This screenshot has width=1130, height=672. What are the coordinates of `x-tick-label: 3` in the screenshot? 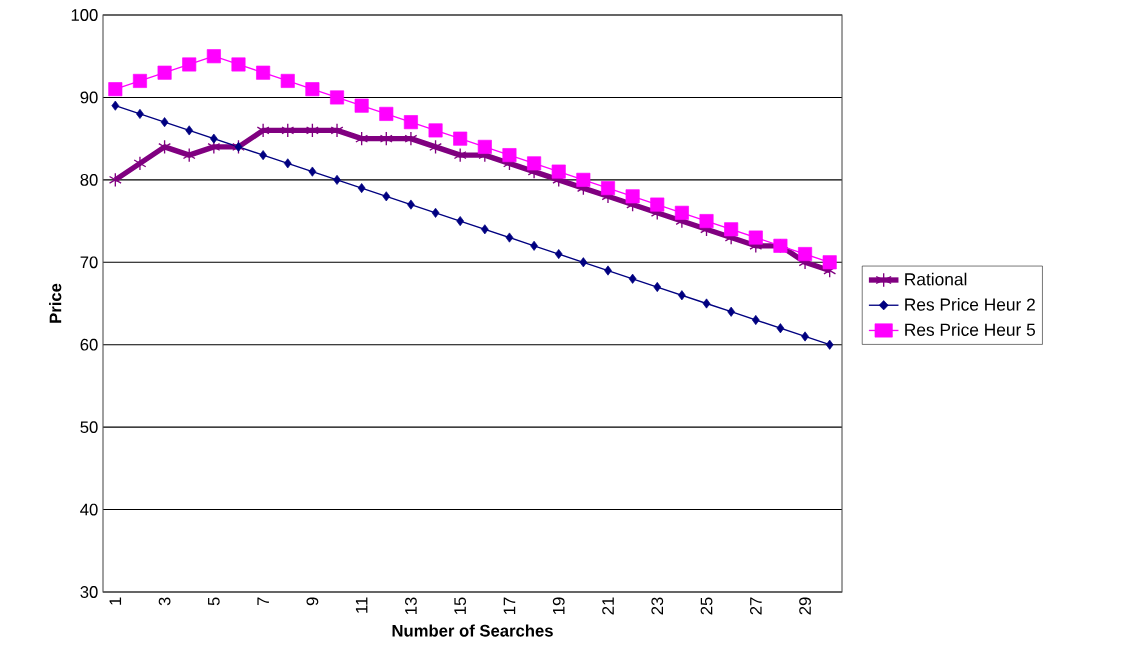 It's located at (164, 601).